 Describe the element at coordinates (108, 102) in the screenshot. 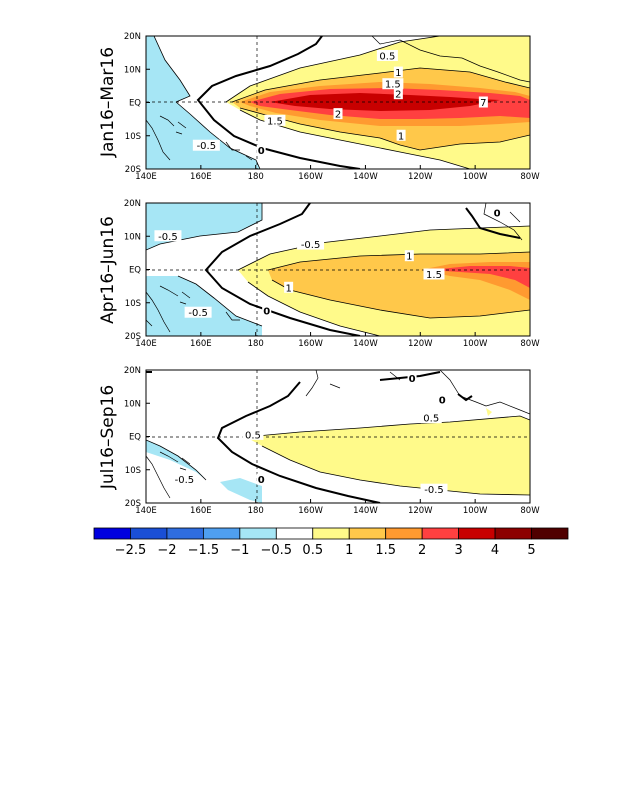

I see `panel-title: Jan16–Mar16` at that location.